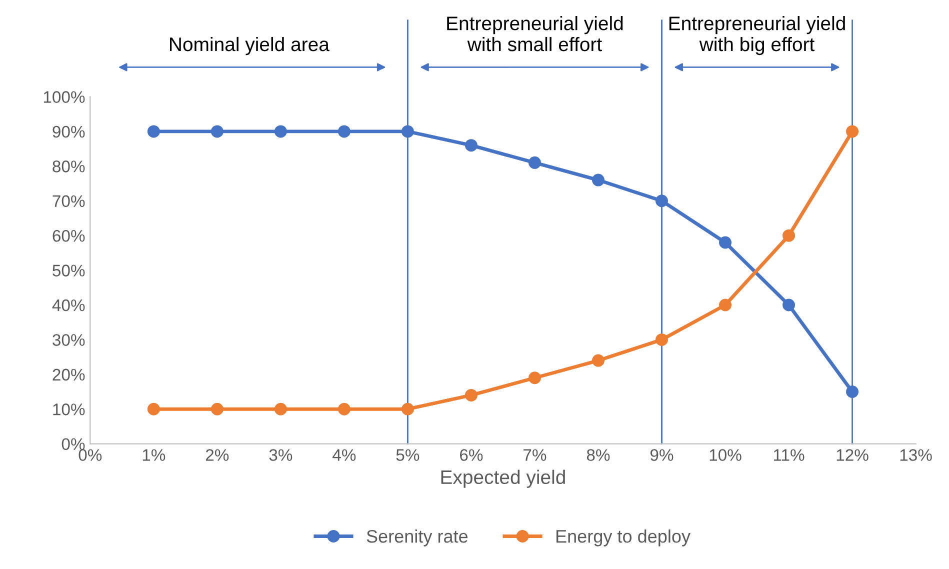 Image resolution: width=949 pixels, height=569 pixels. I want to click on y-tick-label: 80%, so click(68, 166).